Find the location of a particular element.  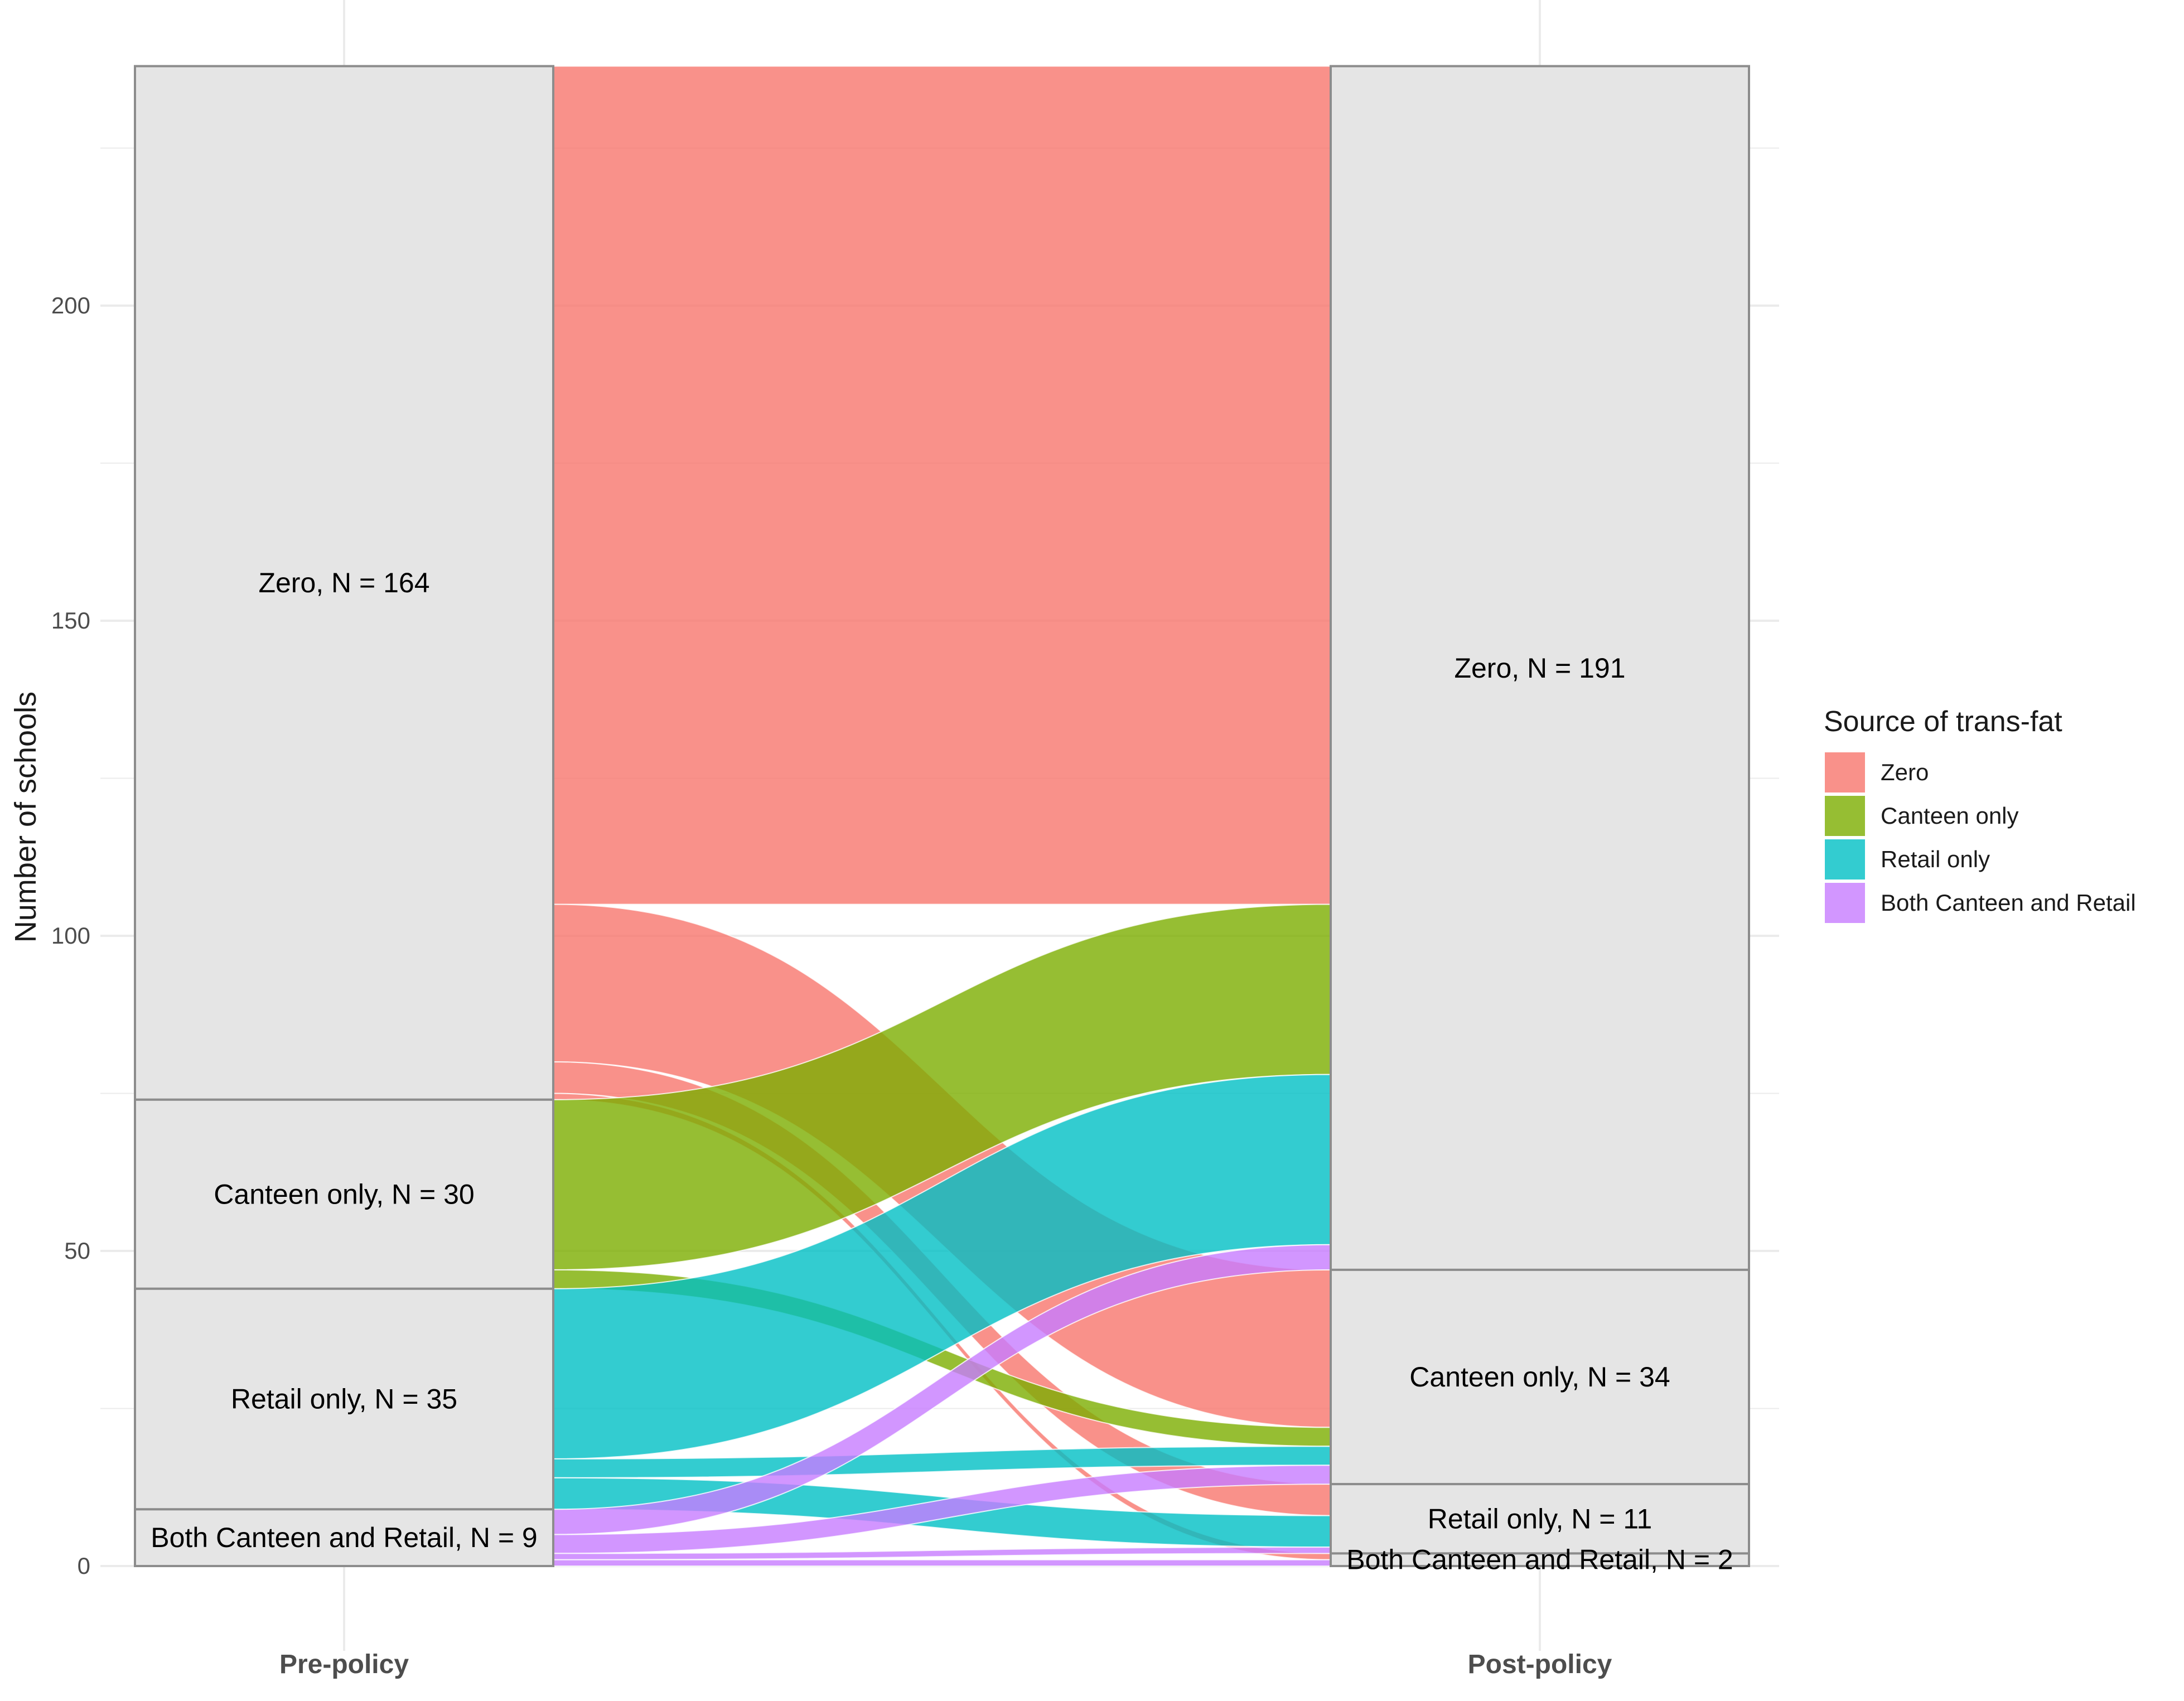

y-tick-label: 0 is located at coordinates (84, 1566).